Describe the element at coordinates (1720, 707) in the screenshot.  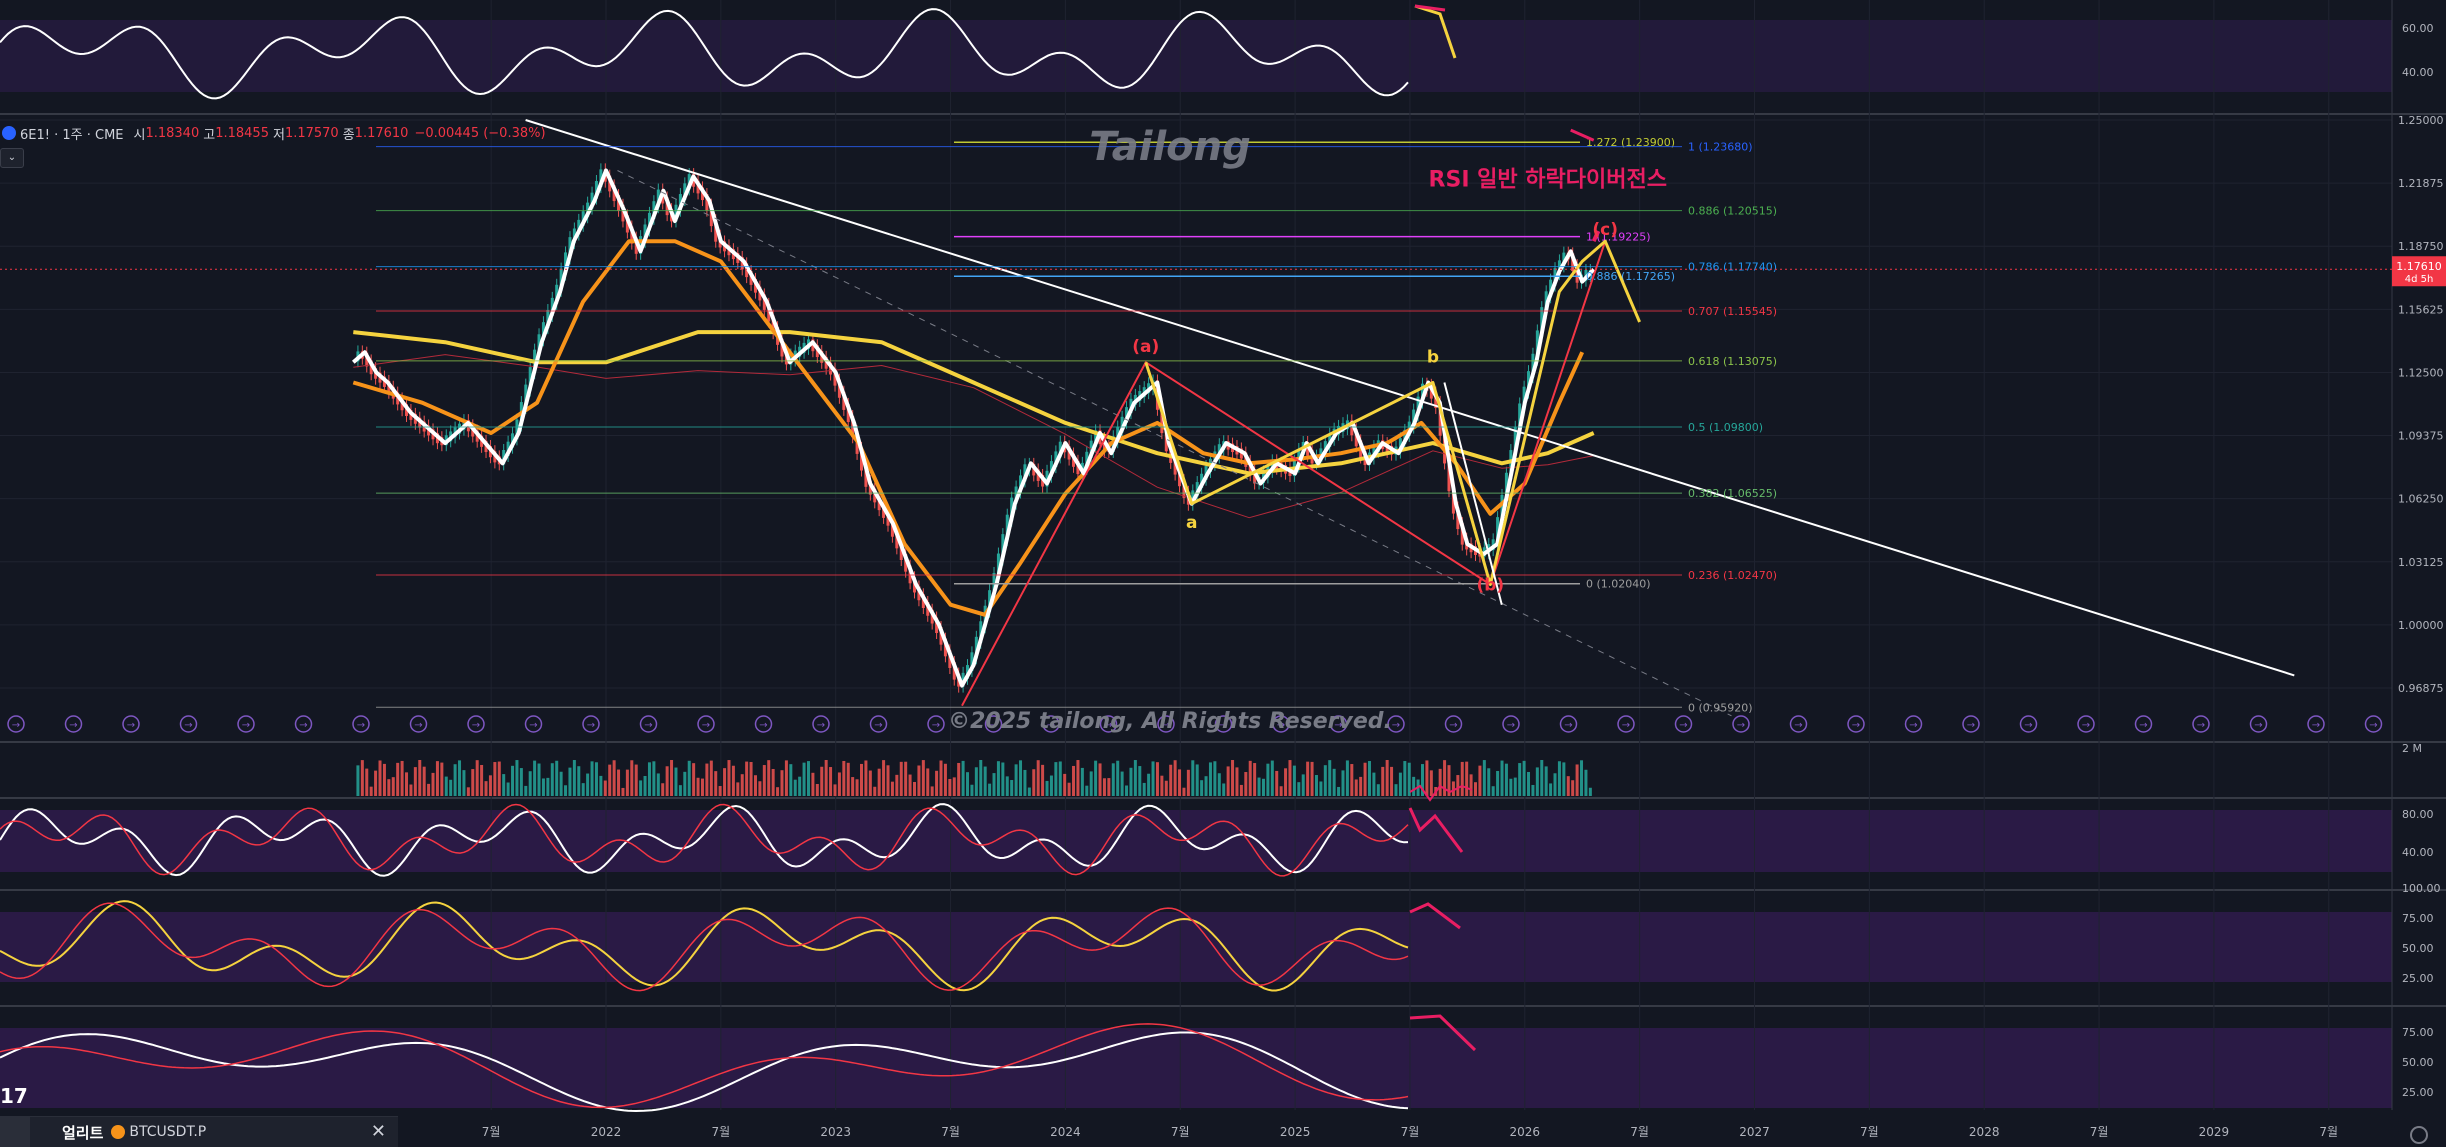
I see `fib-level-label: 0 (0.95920)` at that location.